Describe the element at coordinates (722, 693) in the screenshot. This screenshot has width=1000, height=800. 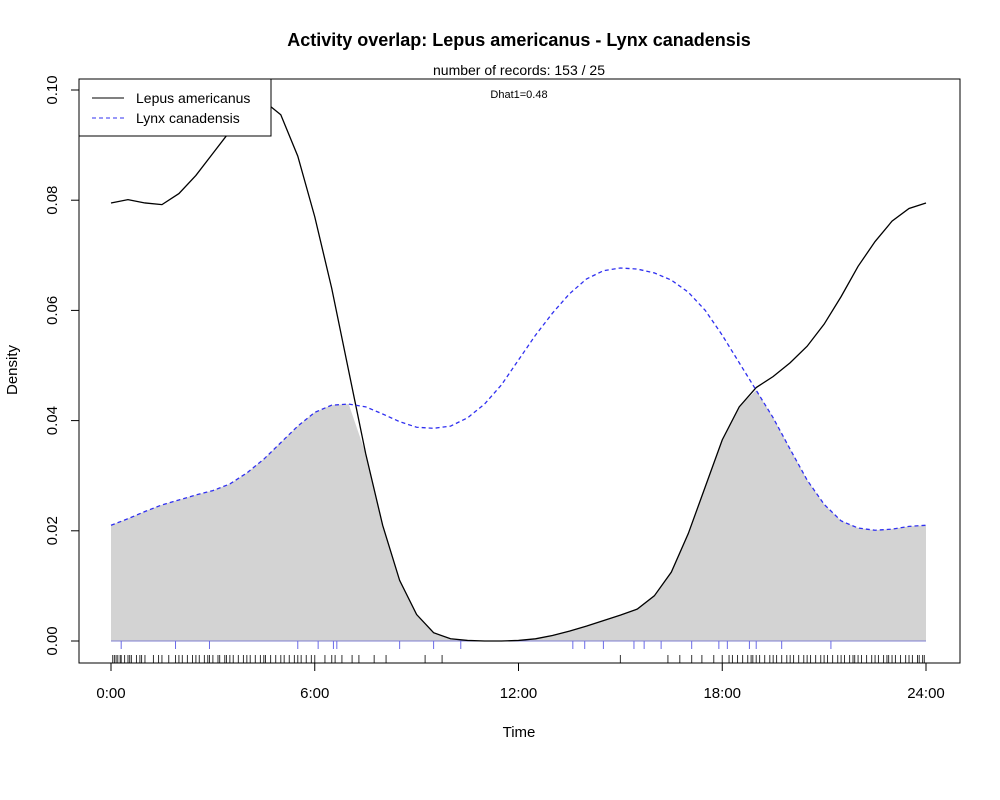
I see `x-tick-label: 18:00` at that location.